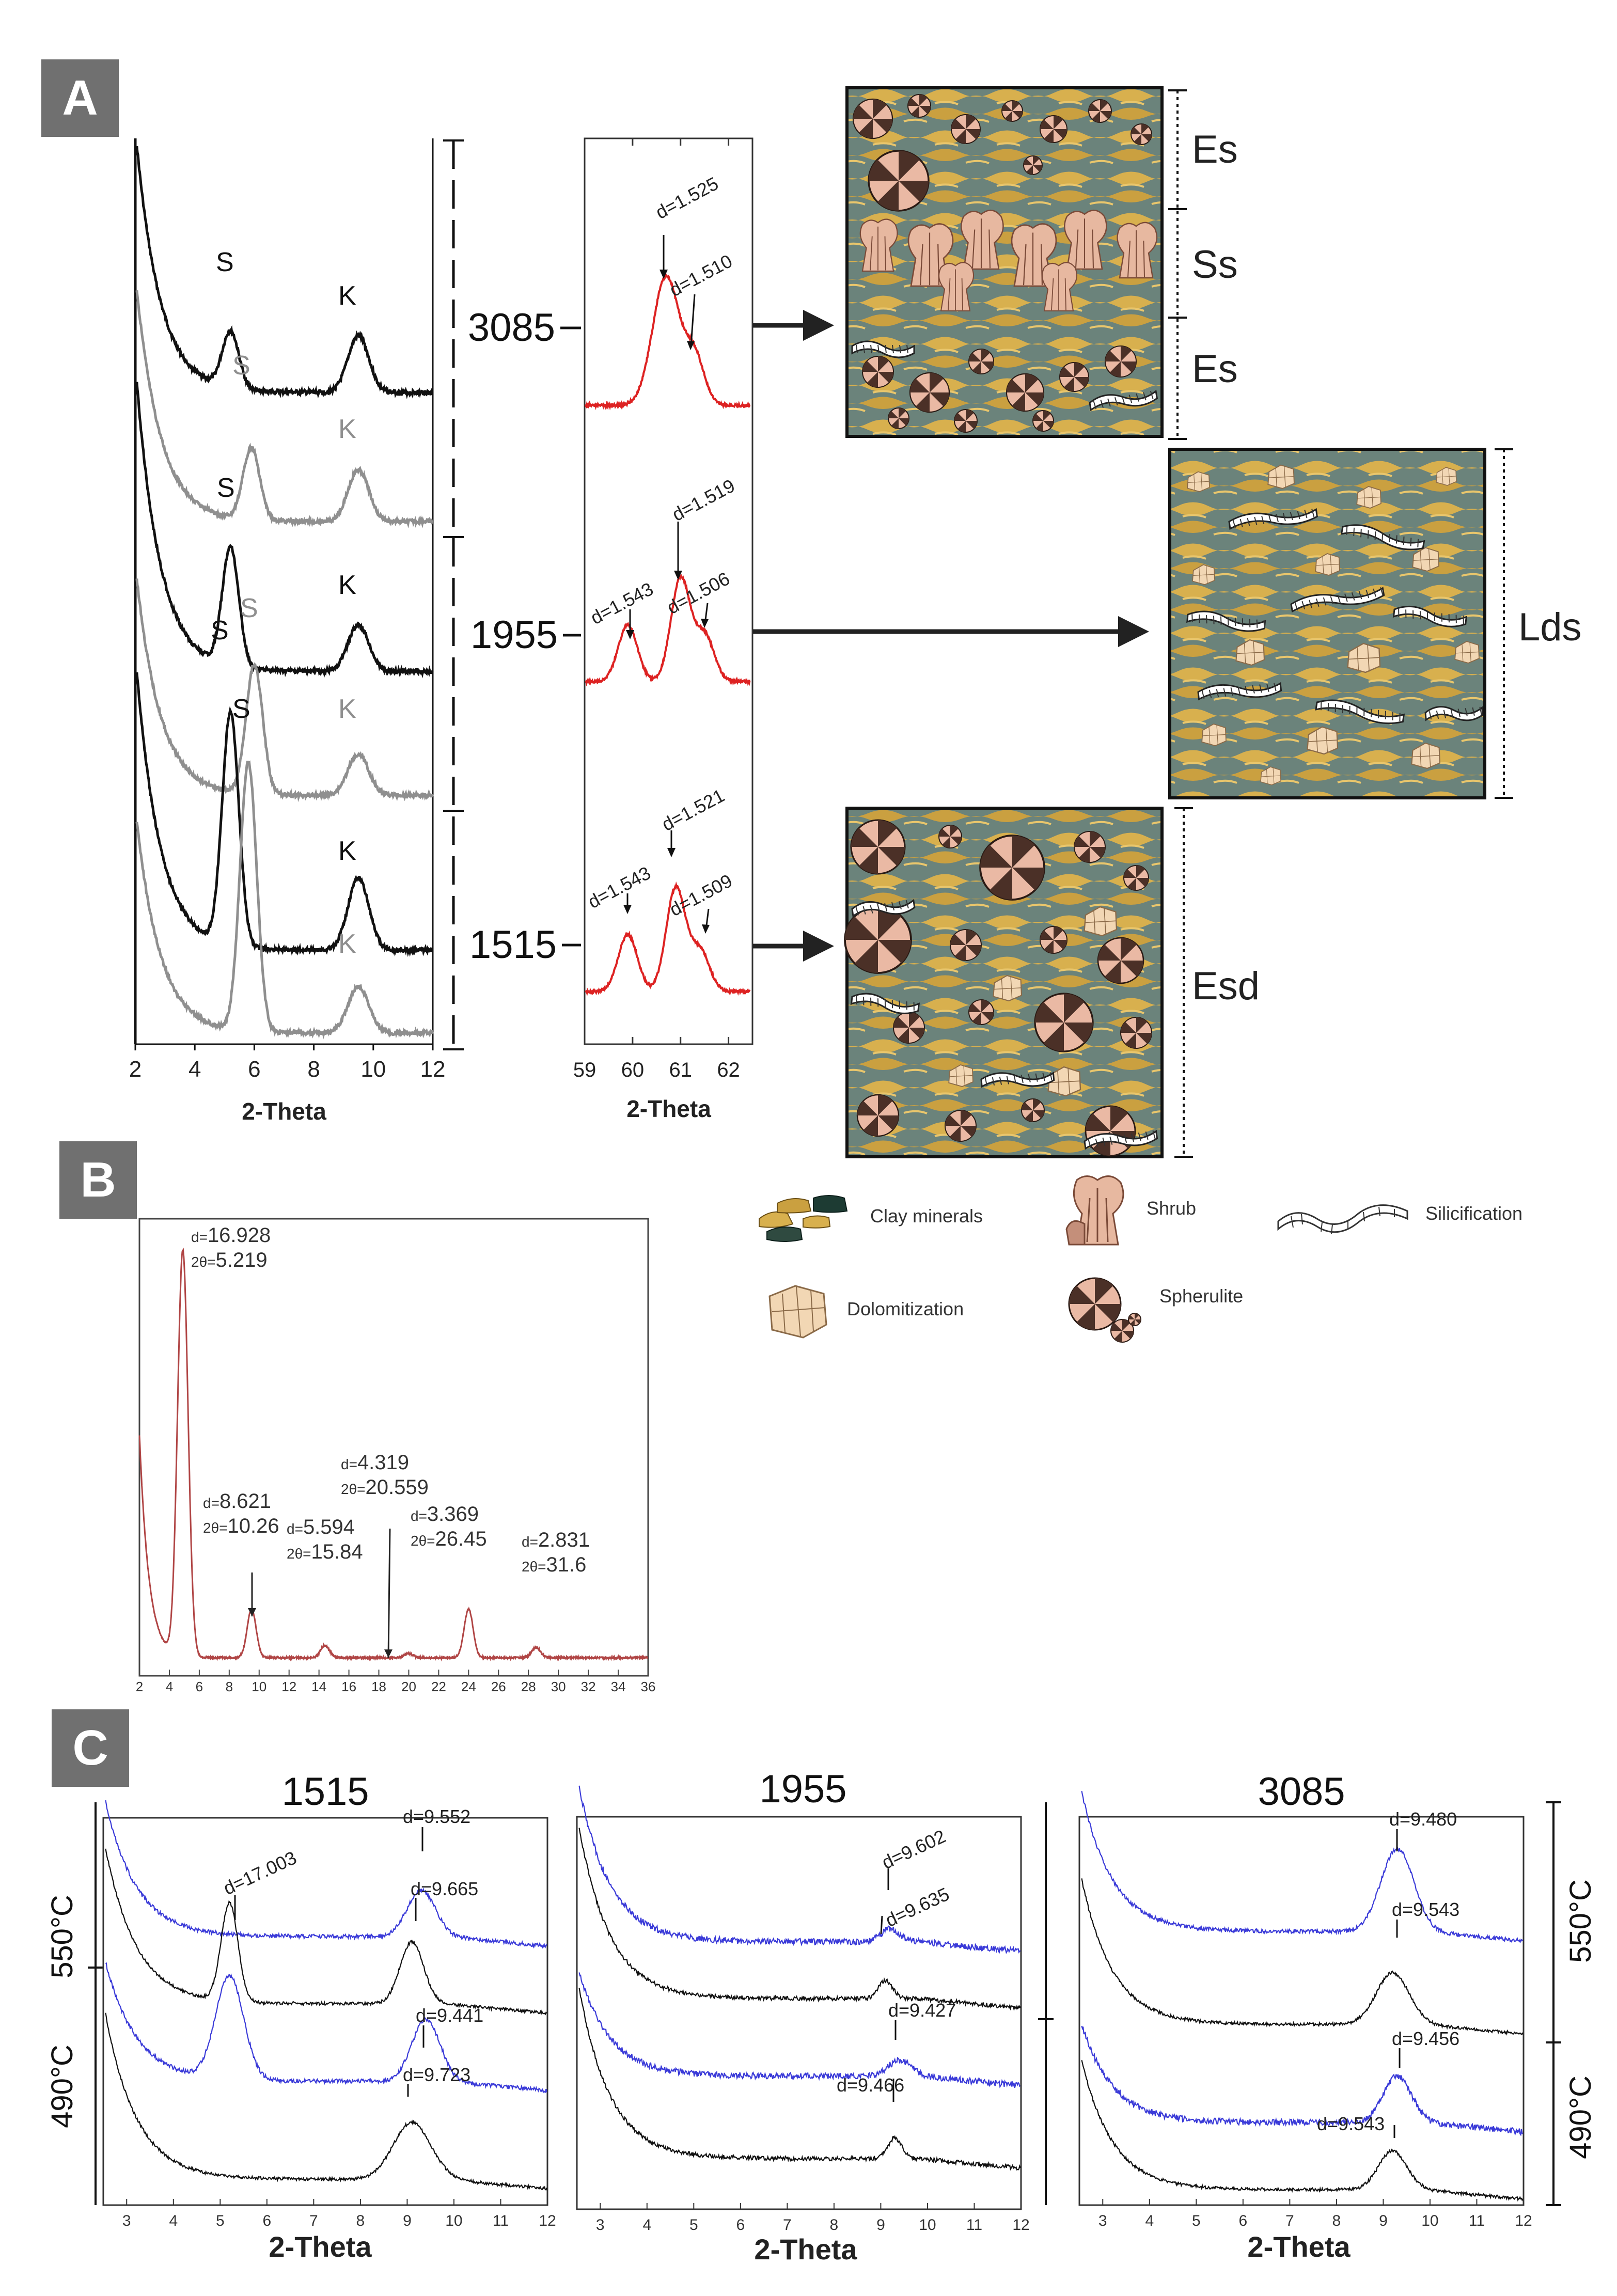  I want to click on peak-d-label: d=16.928, so click(231, 1235).